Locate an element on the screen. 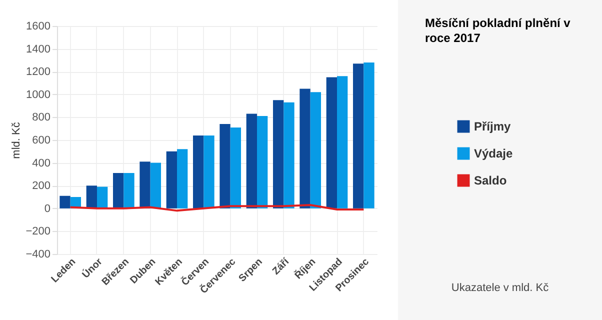  y-tick-label: 1400 is located at coordinates (38, 49).